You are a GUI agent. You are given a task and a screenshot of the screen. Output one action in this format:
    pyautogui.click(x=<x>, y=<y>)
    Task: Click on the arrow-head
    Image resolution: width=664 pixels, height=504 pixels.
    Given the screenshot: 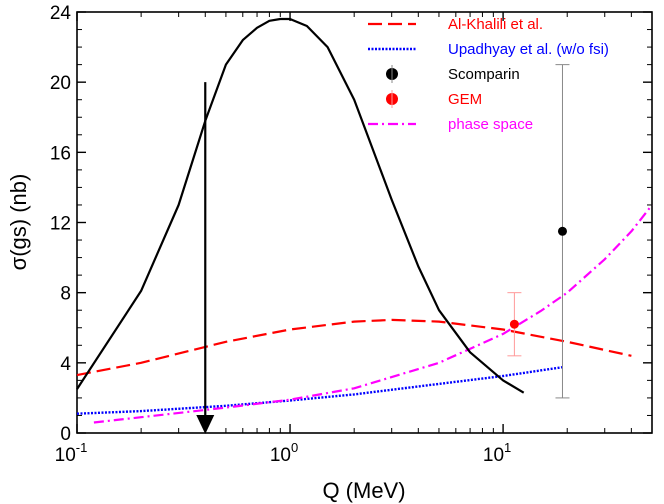 What is the action you would take?
    pyautogui.click(x=205, y=424)
    